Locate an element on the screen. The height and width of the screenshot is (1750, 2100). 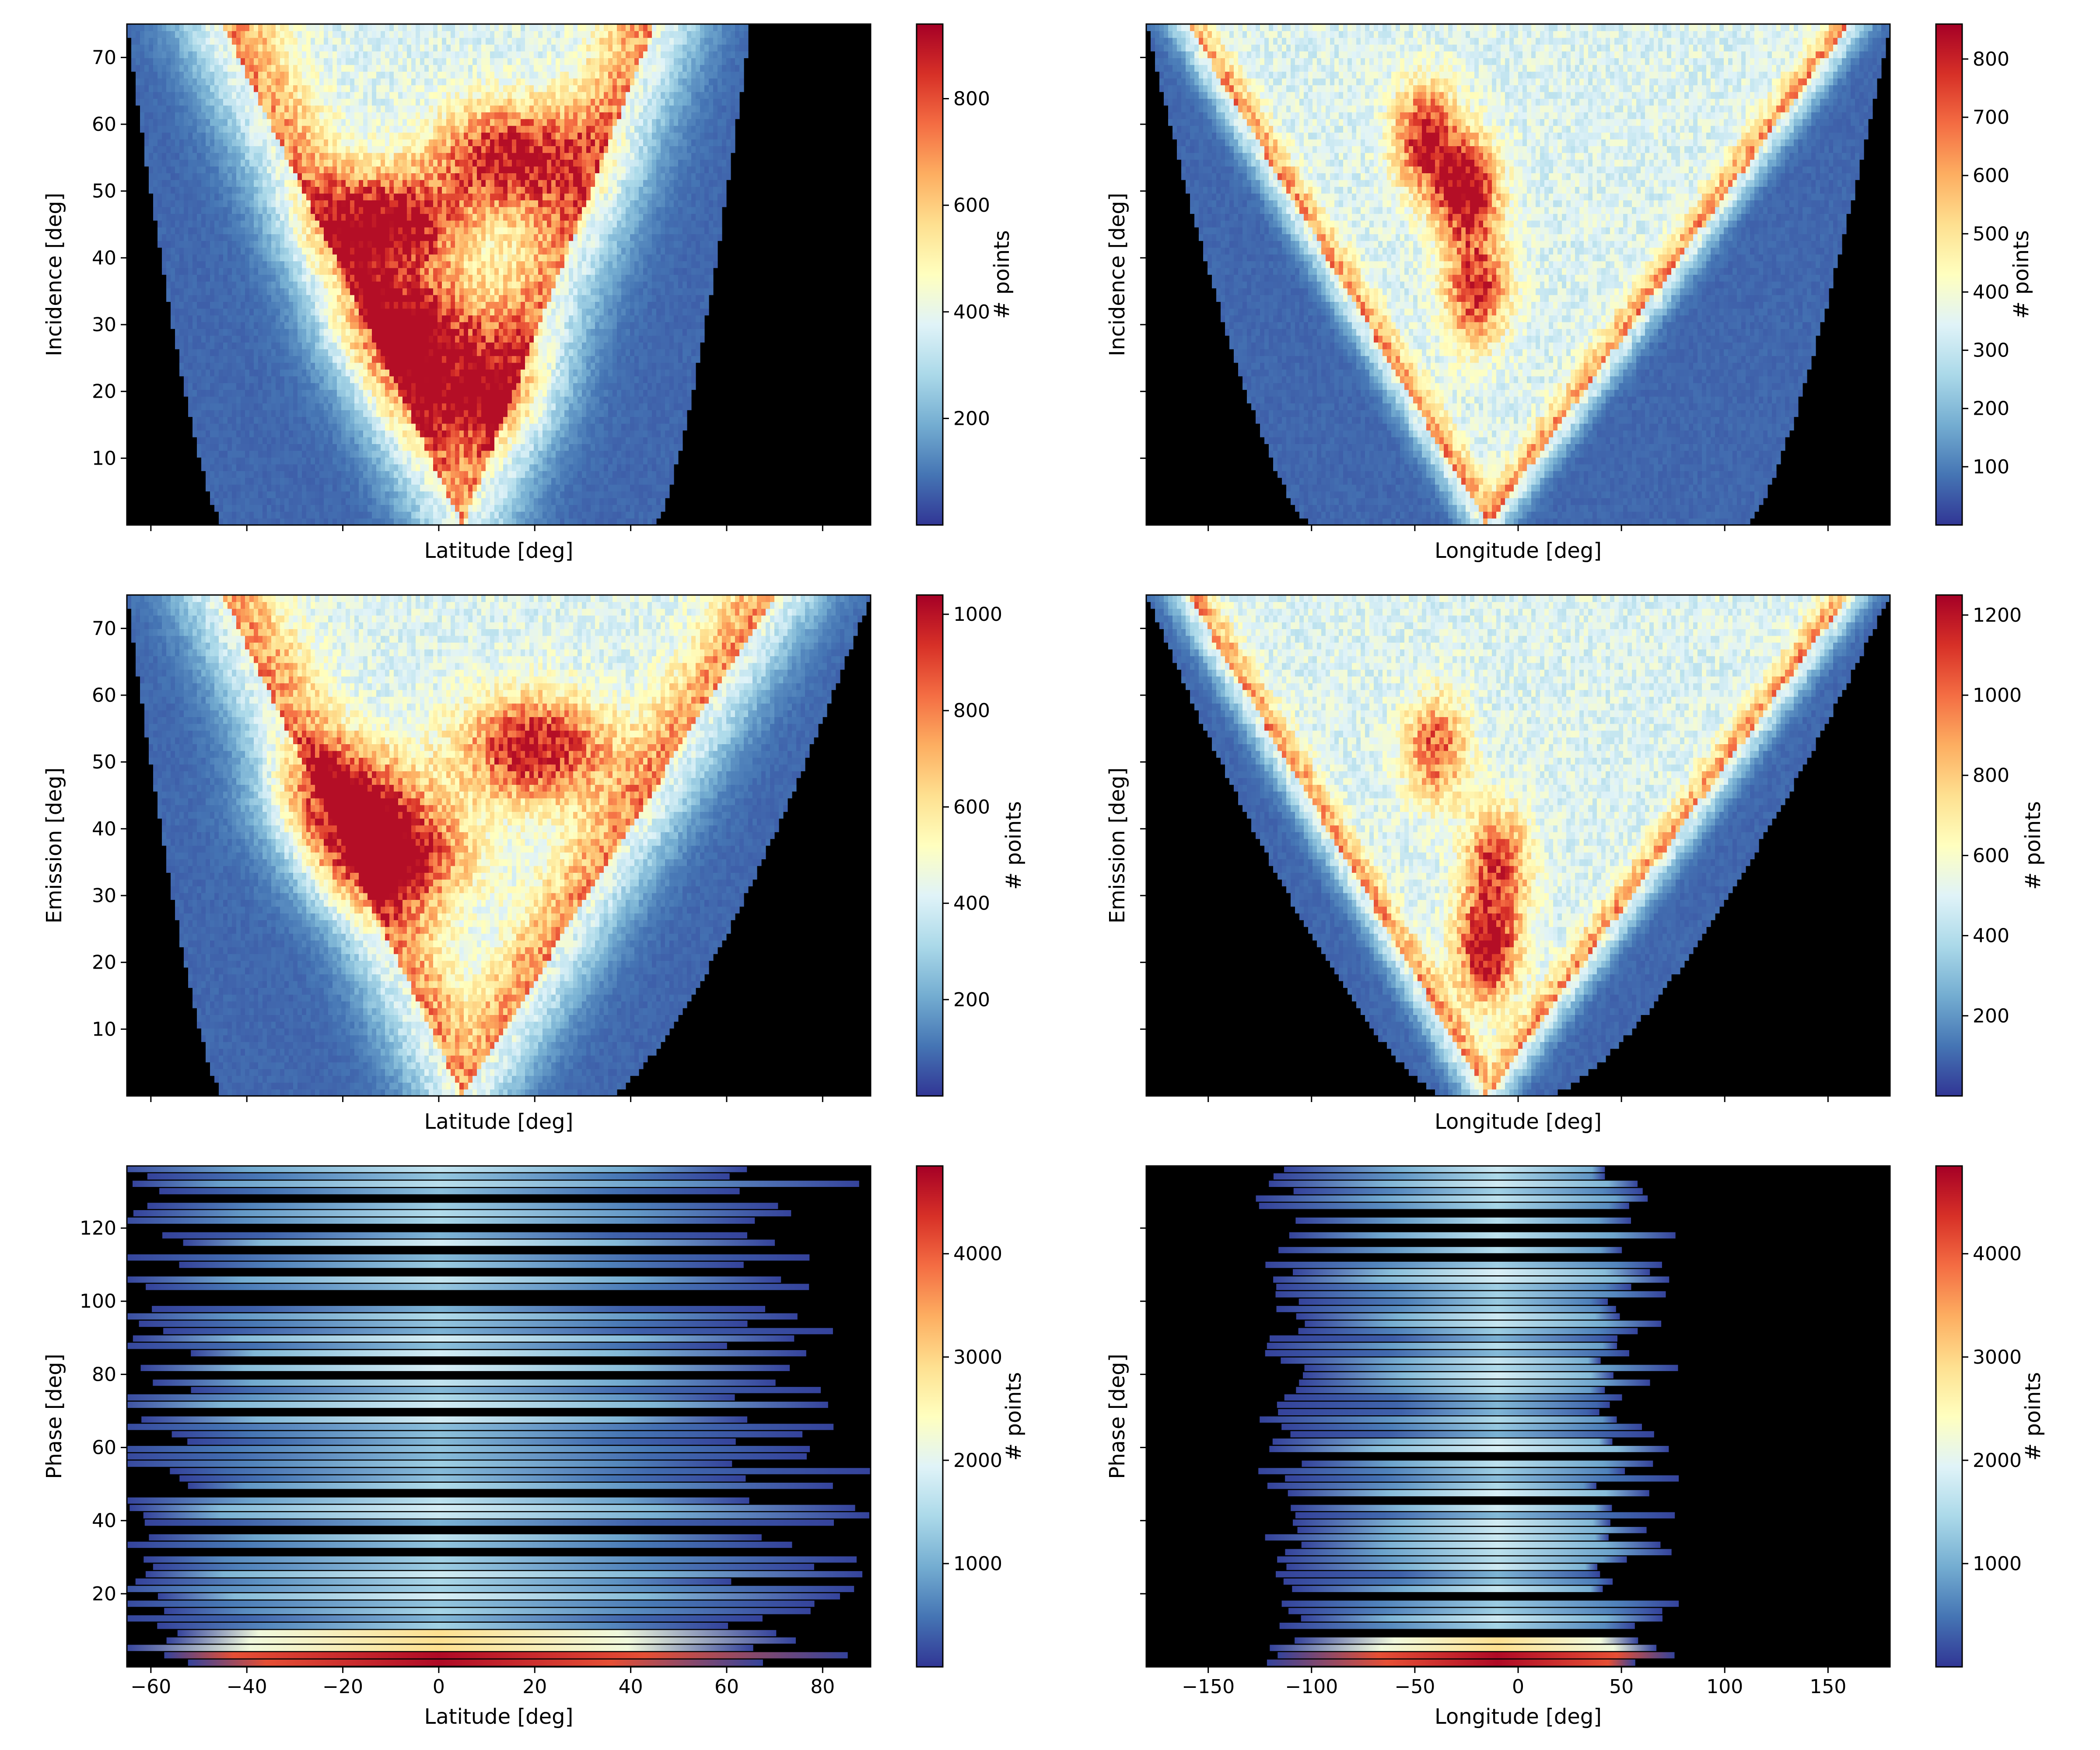
y-tick-label: 40 is located at coordinates (104, 1521).